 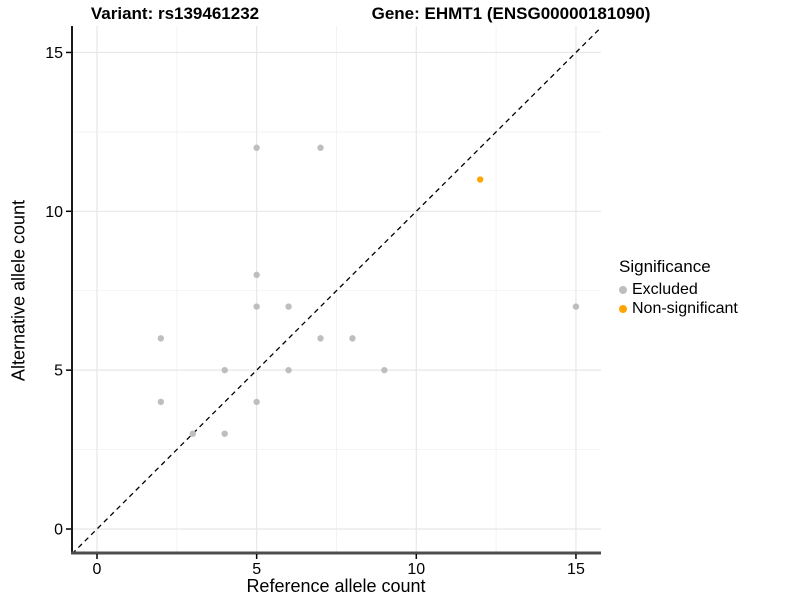 I want to click on legend-item-non-significant: Non-significant, so click(x=678, y=308).